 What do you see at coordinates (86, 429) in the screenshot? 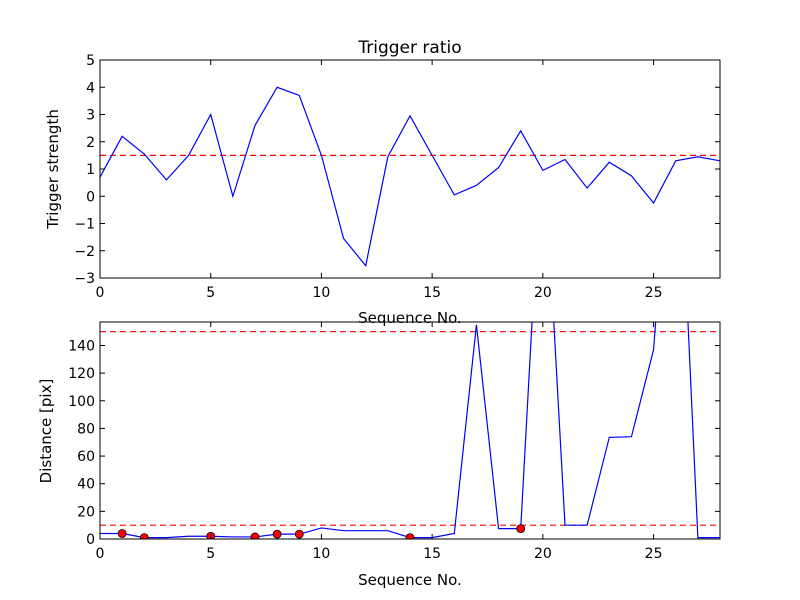
I see `distance-y-tick-label: 80` at bounding box center [86, 429].